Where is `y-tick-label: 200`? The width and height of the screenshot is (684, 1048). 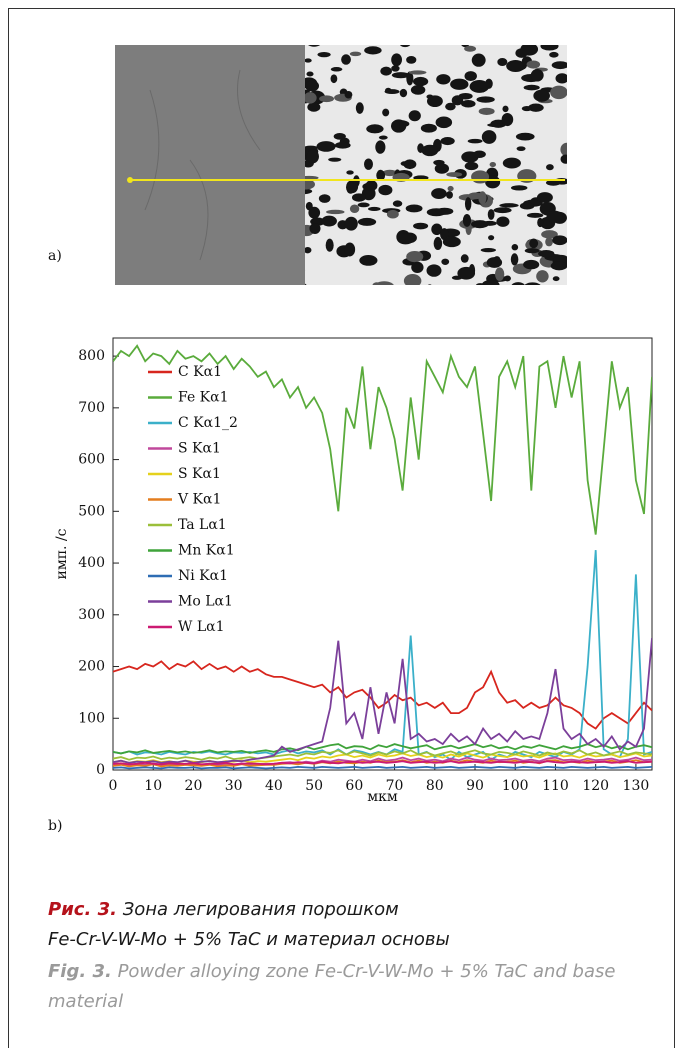 y-tick-label: 200 is located at coordinates (91, 667).